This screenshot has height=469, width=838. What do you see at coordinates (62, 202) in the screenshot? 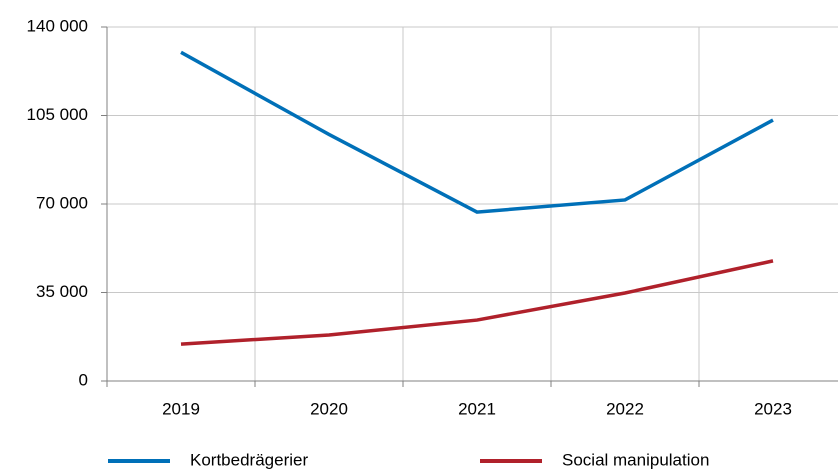
I see `y-tick-label: 70 000` at bounding box center [62, 202].